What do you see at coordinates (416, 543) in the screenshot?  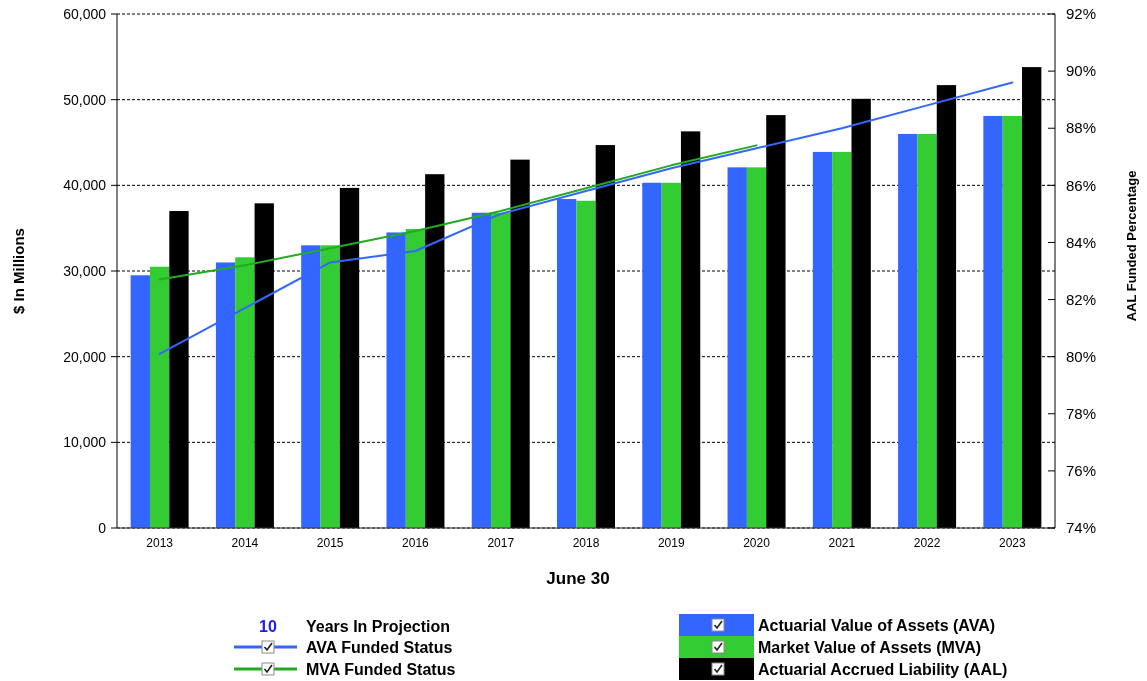 I see `x-tick-label: 2016` at bounding box center [416, 543].